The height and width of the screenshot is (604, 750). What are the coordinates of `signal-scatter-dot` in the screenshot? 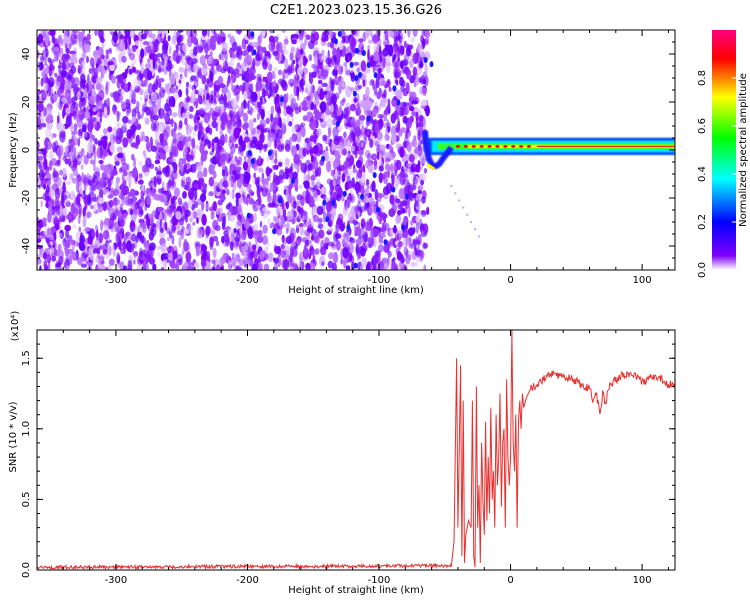 It's located at (463, 207).